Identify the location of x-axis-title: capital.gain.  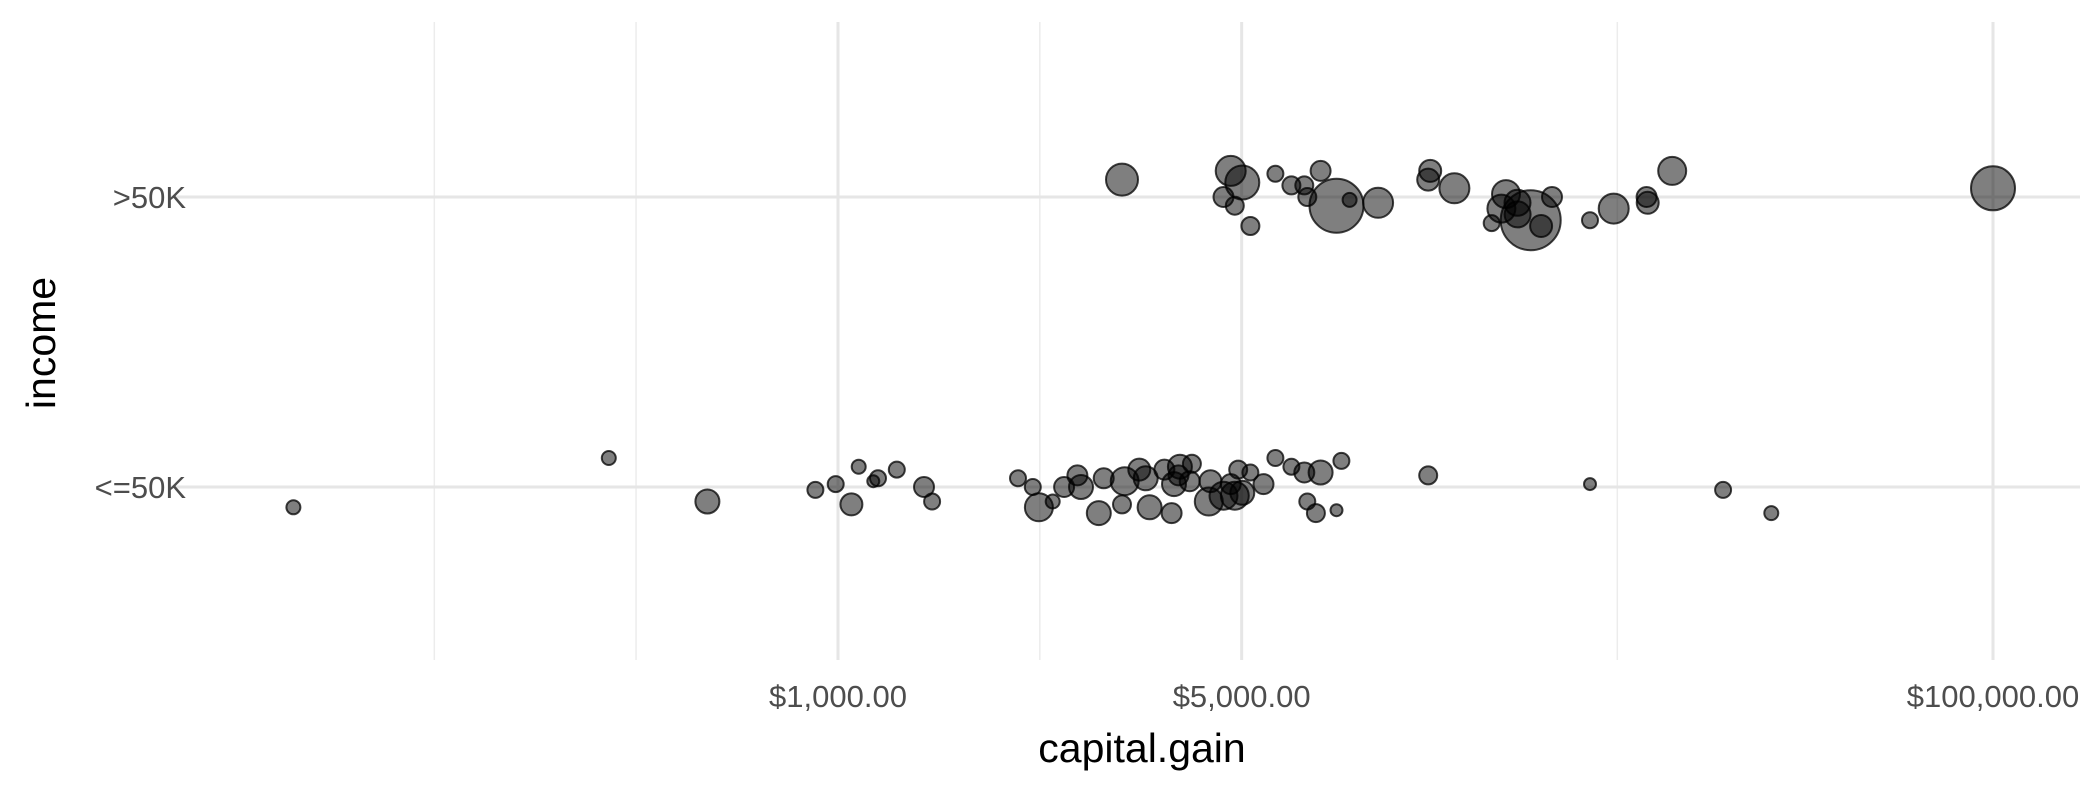
(1141, 748).